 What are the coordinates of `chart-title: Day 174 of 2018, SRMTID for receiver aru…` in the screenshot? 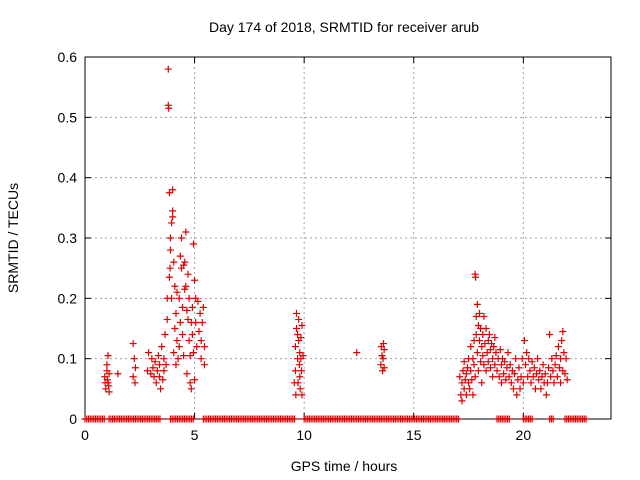 It's located at (344, 27).